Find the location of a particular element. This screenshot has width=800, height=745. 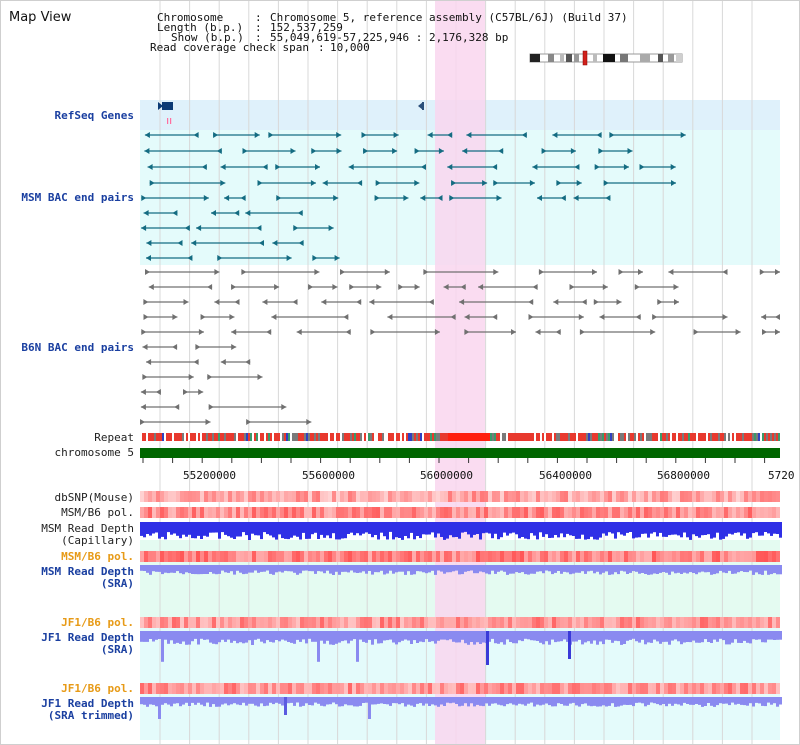

track-label-jf1-b6-pol: JF1/B6 pol. is located at coordinates (97, 622).